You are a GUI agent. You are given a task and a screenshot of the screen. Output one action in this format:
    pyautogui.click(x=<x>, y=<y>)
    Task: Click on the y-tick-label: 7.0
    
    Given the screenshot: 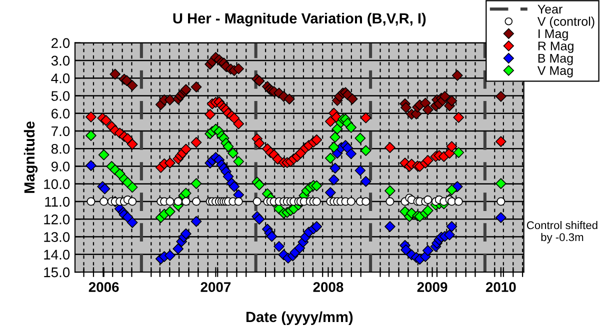 What is the action you would take?
    pyautogui.click(x=61, y=131)
    